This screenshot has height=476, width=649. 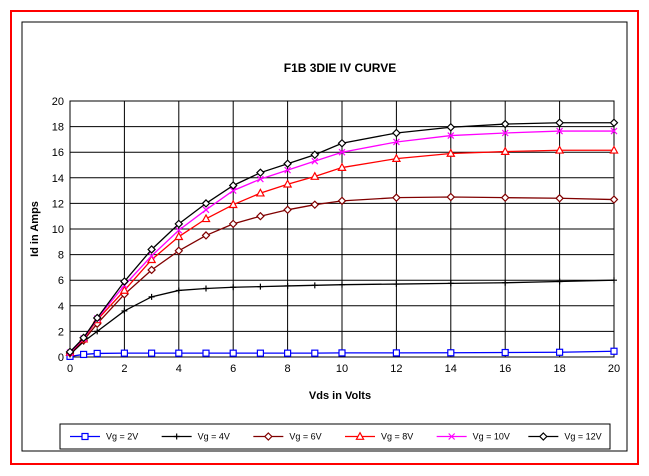 What do you see at coordinates (379, 436) in the screenshot?
I see `legend-item: Vg = 8V` at bounding box center [379, 436].